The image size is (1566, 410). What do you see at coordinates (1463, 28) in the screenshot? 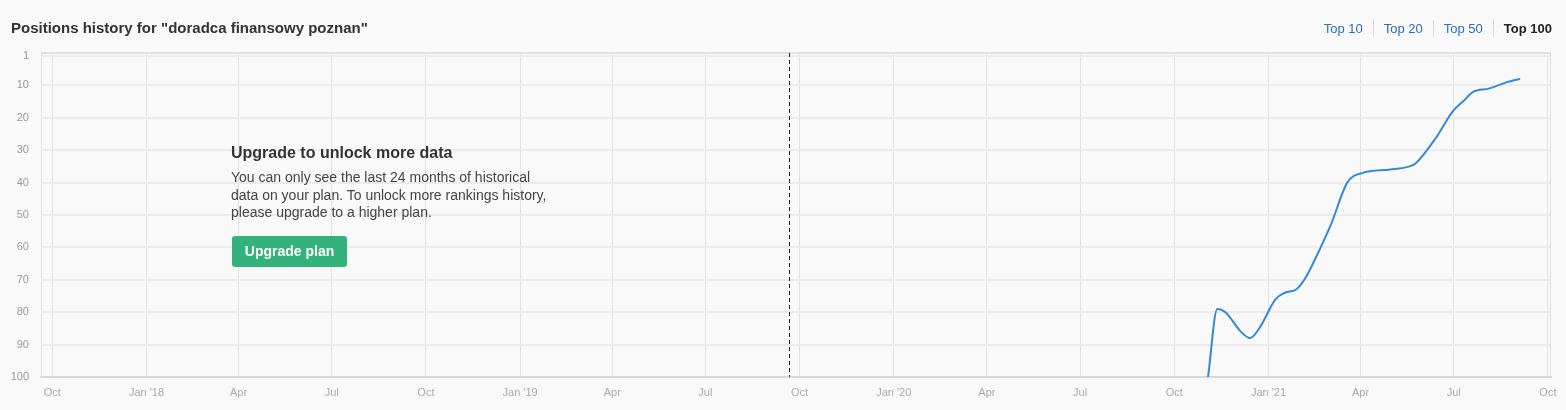
I see `text: Top 50` at bounding box center [1463, 28].